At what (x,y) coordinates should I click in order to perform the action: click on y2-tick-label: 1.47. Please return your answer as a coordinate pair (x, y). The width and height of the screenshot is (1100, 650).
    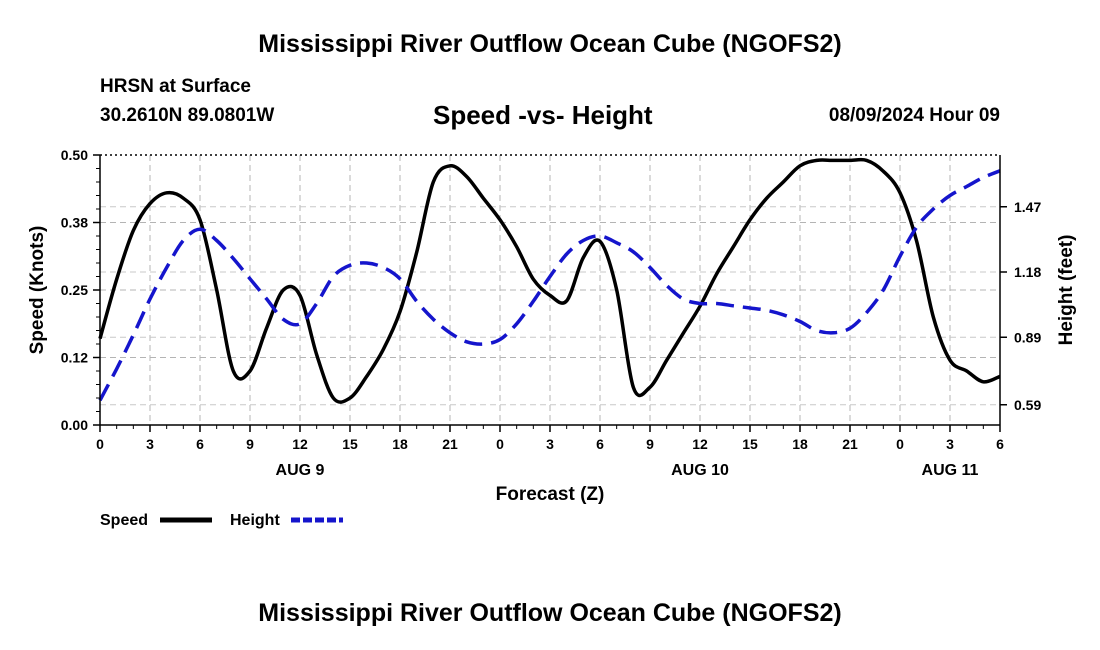
    Looking at the image, I should click on (1027, 207).